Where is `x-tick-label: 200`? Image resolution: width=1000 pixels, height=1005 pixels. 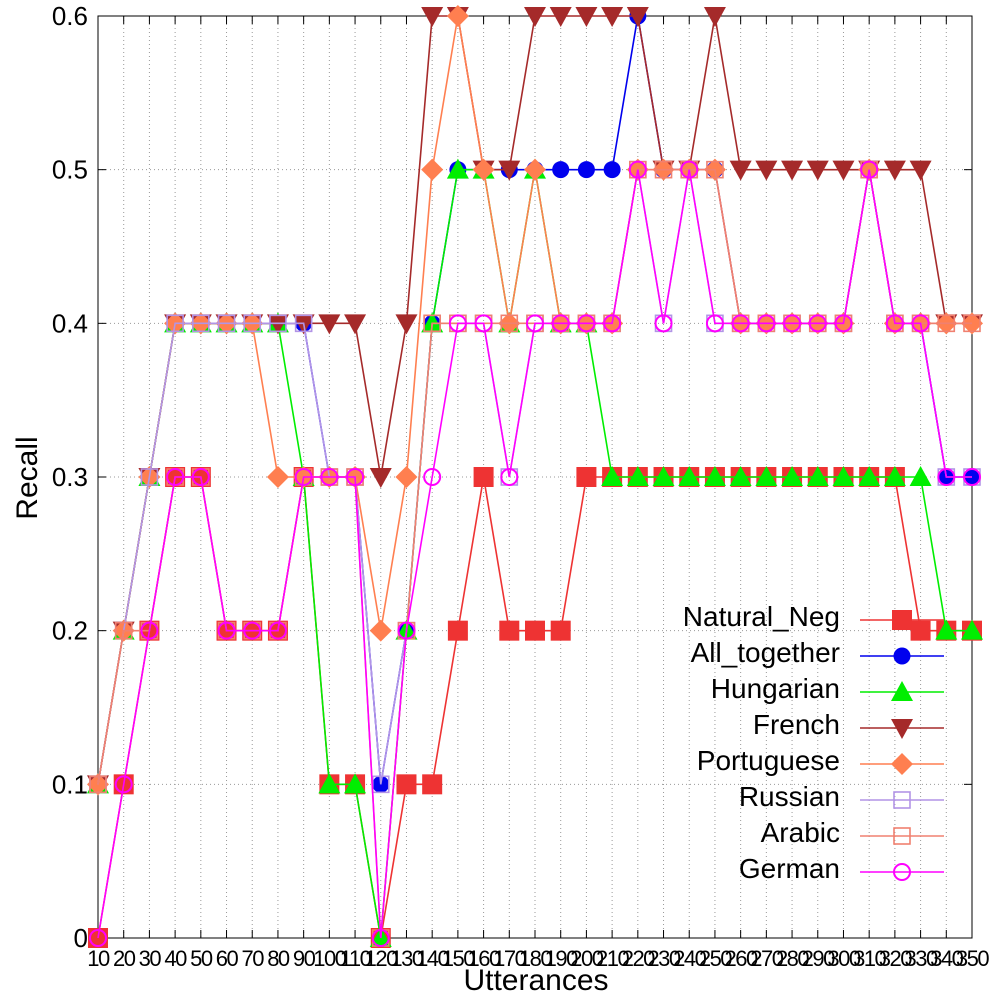 x-tick-label: 200 is located at coordinates (586, 958).